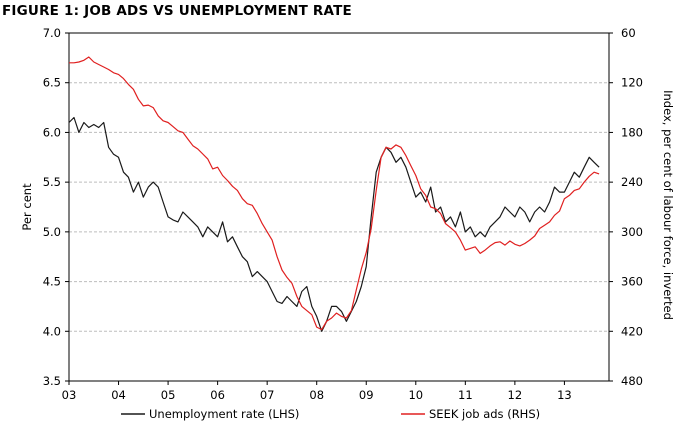 The height and width of the screenshot is (431, 681). I want to click on y-left-tick-label: 3.5, so click(52, 381).